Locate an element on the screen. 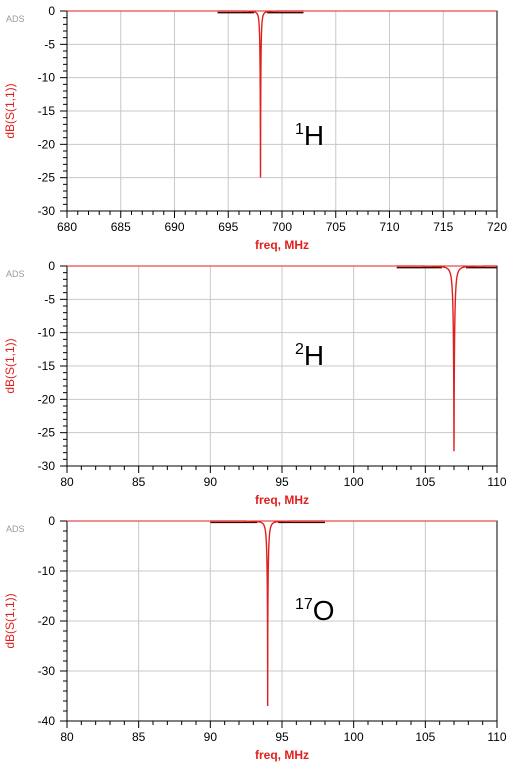 The height and width of the screenshot is (765, 510). y-tick-label: -40 is located at coordinates (47, 721).